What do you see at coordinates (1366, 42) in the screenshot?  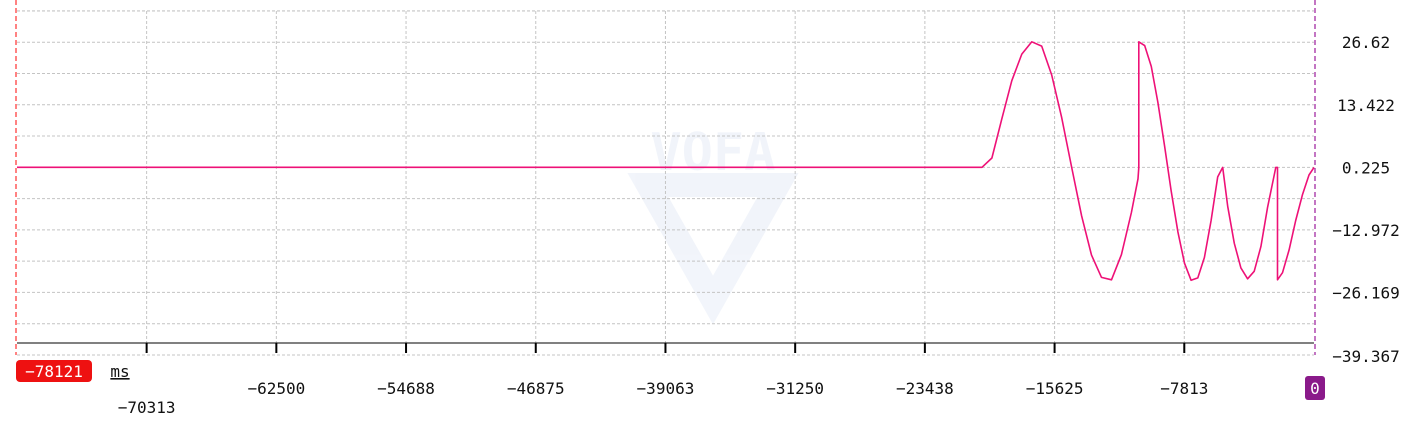 I see `y-tick-label: 26.62` at bounding box center [1366, 42].